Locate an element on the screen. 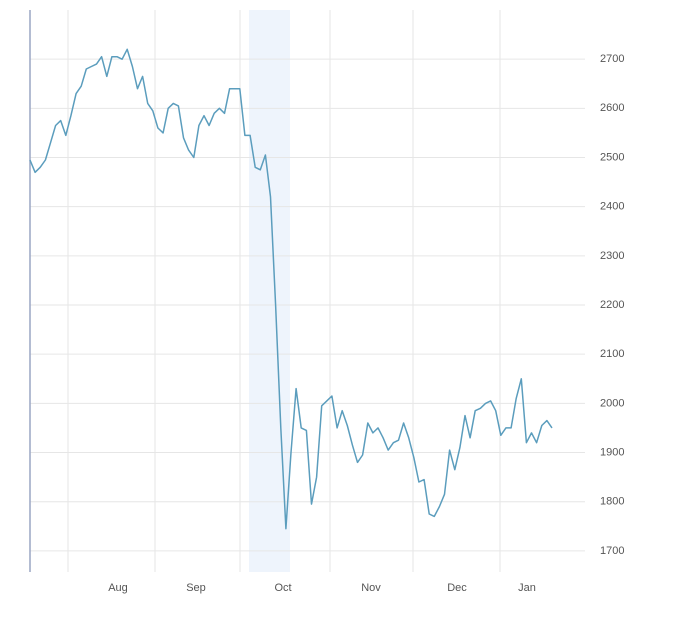 Image resolution: width=676 pixels, height=620 pixels. y-tick-label: 2500 is located at coordinates (612, 157).